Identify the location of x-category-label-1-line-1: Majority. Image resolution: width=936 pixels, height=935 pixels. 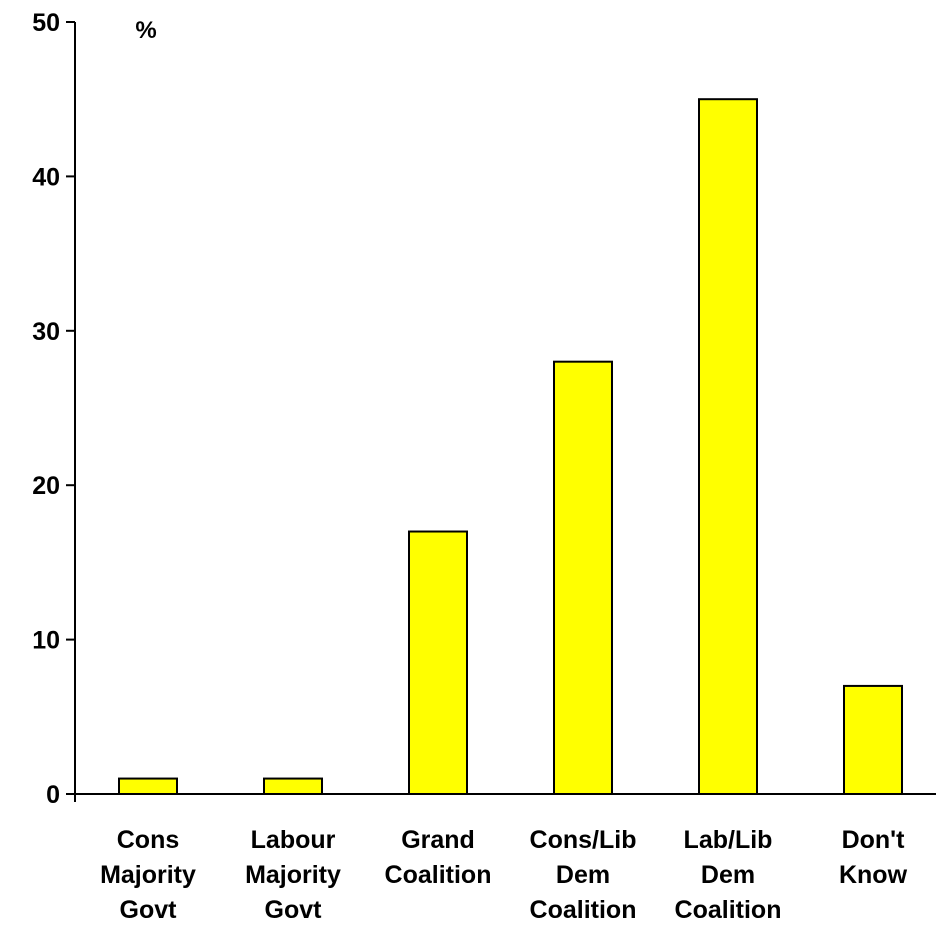
(293, 875).